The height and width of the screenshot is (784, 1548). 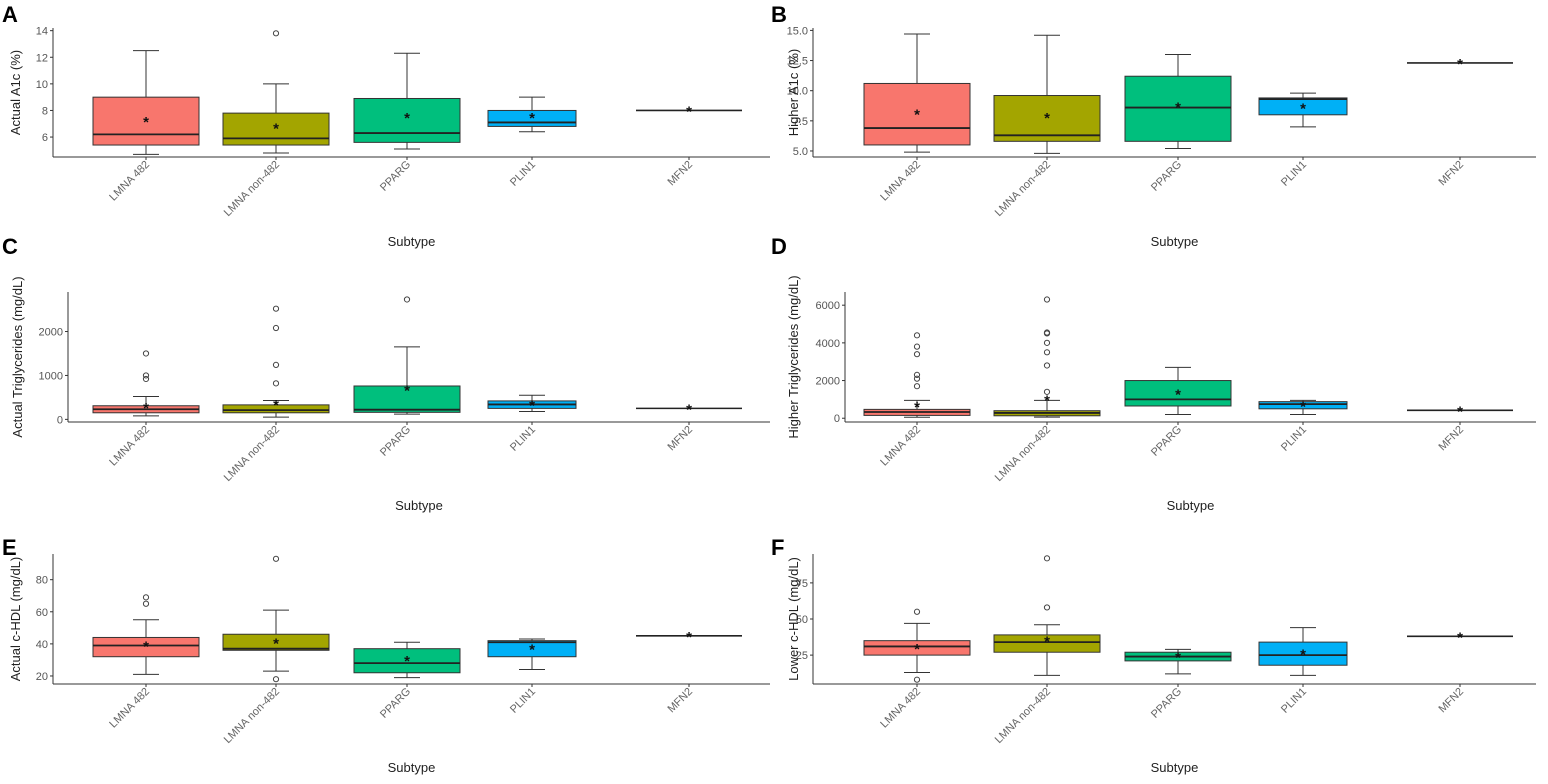 What do you see at coordinates (800, 152) in the screenshot?
I see `y-tick-label: 5.0` at bounding box center [800, 152].